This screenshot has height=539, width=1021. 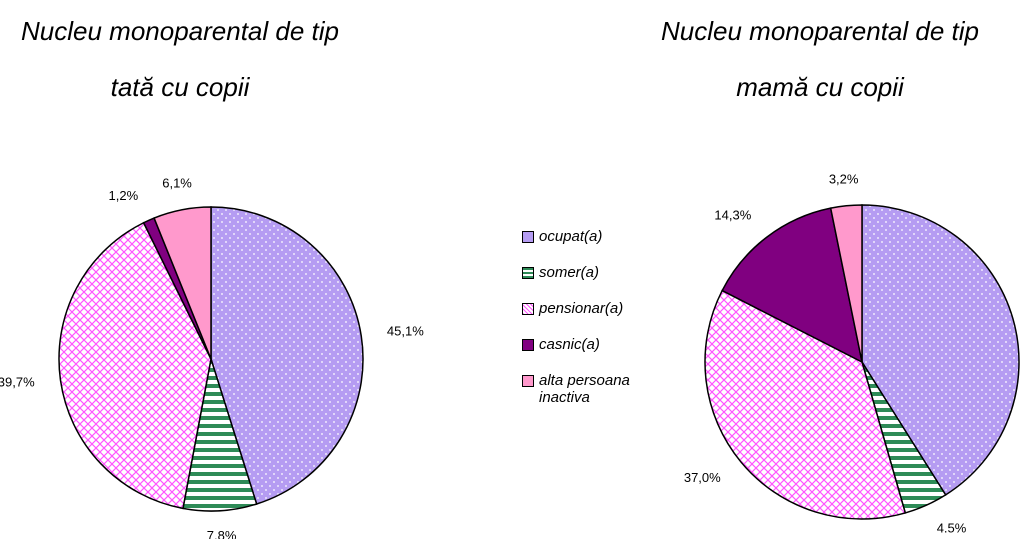 What do you see at coordinates (222, 533) in the screenshot?
I see `data-label: 7,8%` at bounding box center [222, 533].